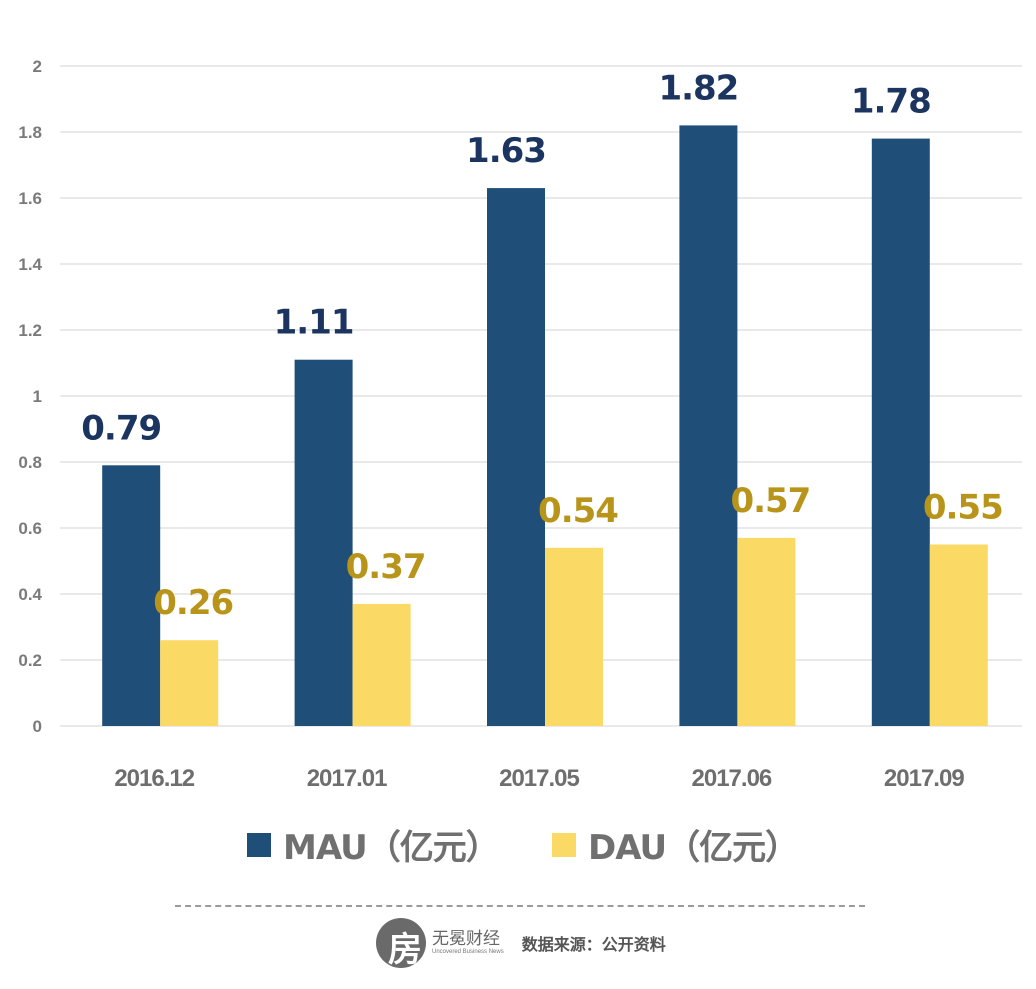 The width and height of the screenshot is (1036, 989). Describe the element at coordinates (121, 428) in the screenshot. I see `data-label-mau: 0.79` at that location.